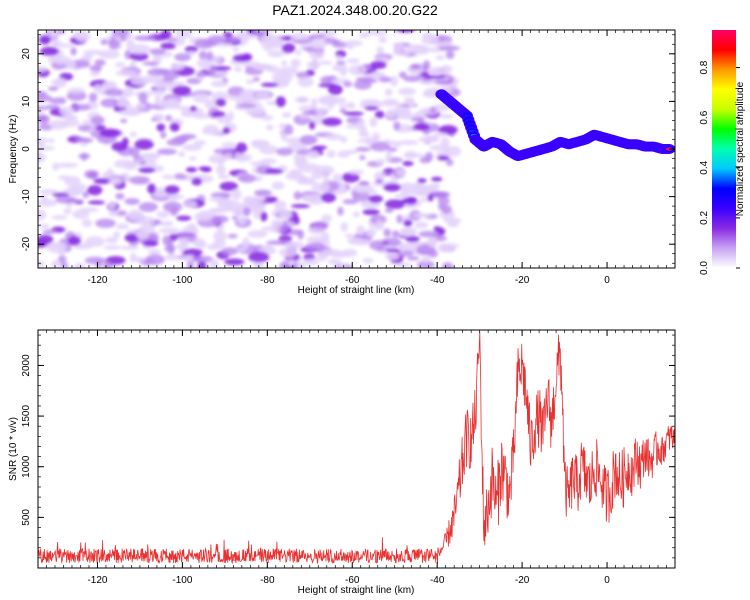  Describe the element at coordinates (26, 365) in the screenshot. I see `y-tick-label: 2000` at that location.